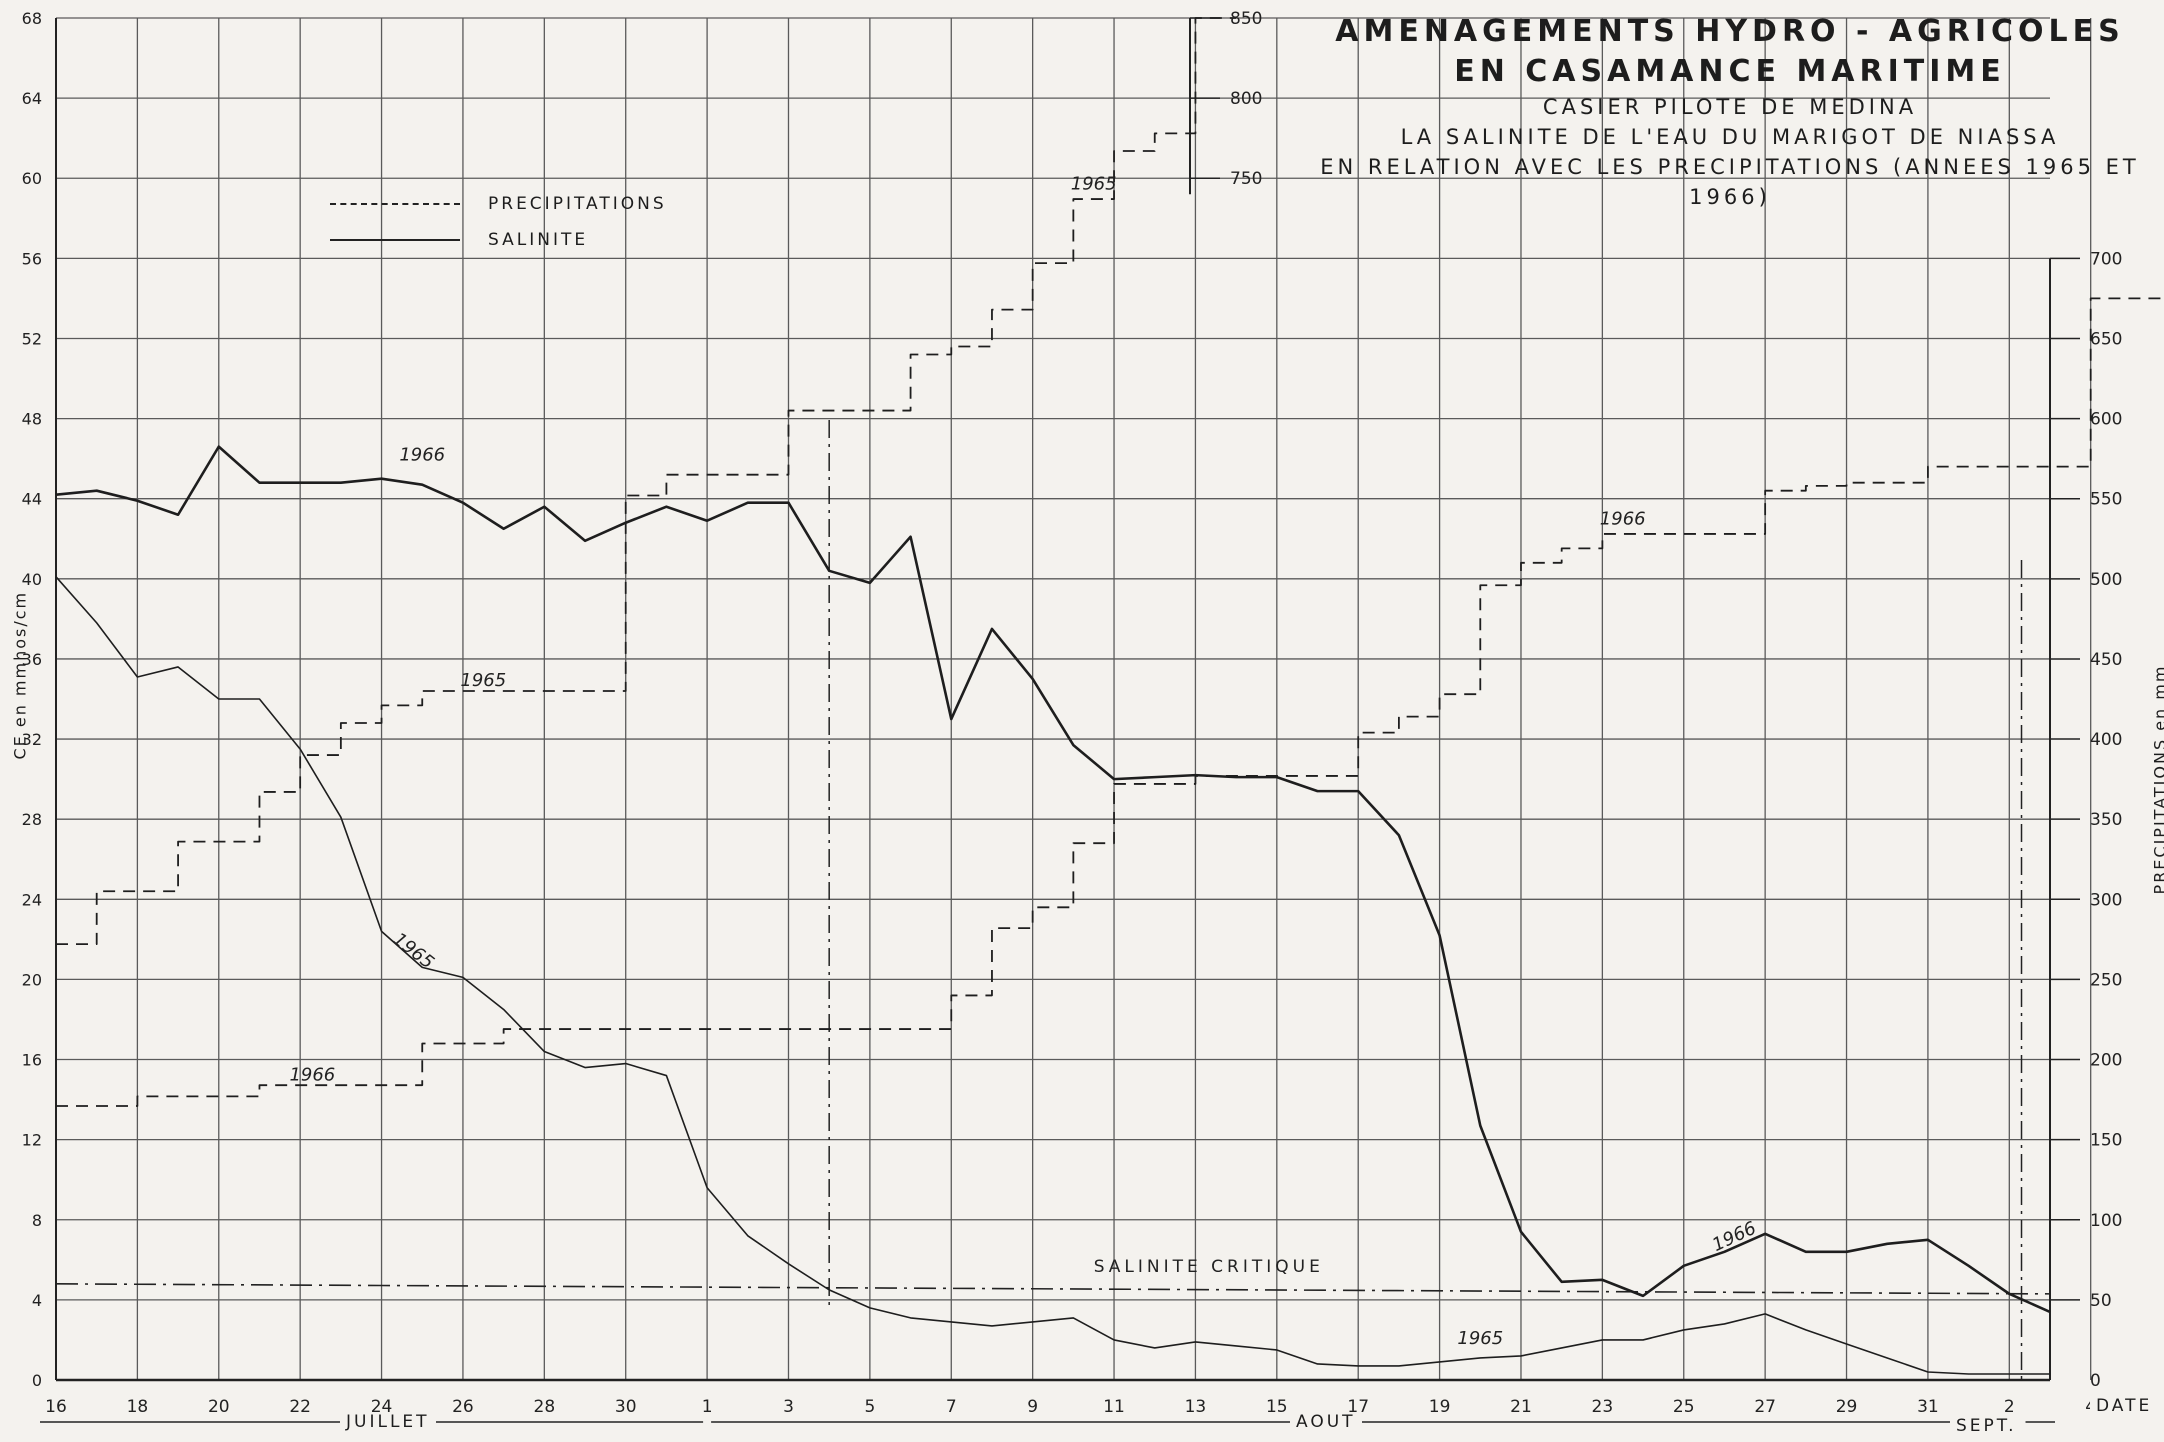  Describe the element at coordinates (20, 675) in the screenshot. I see `left-axis-label: CE en mmhos/cm` at that location.